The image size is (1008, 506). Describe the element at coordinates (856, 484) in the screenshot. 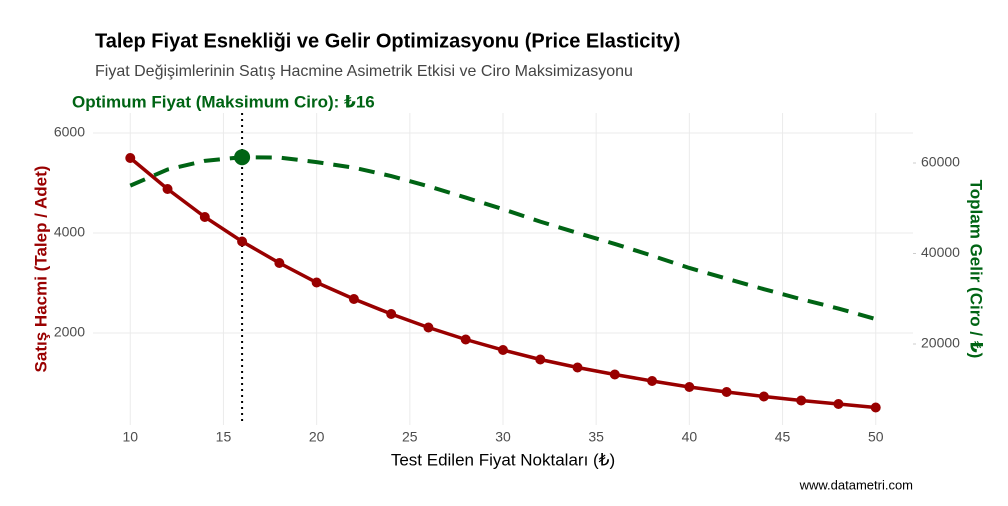

I see `caption: www.datametri.com` at that location.